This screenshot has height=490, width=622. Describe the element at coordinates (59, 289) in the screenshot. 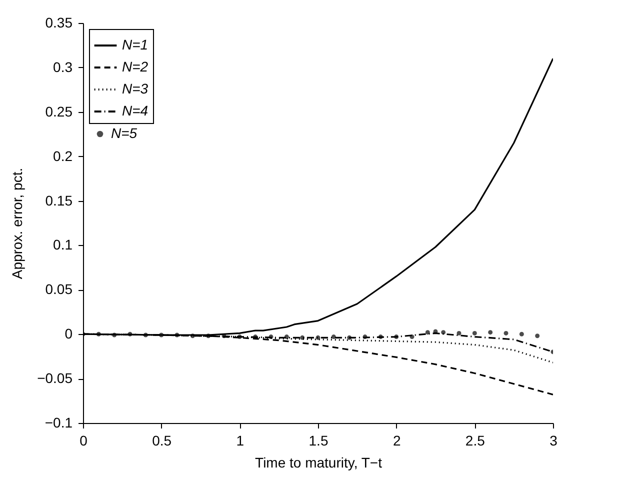

I see `y-tick-label: 0.05` at that location.